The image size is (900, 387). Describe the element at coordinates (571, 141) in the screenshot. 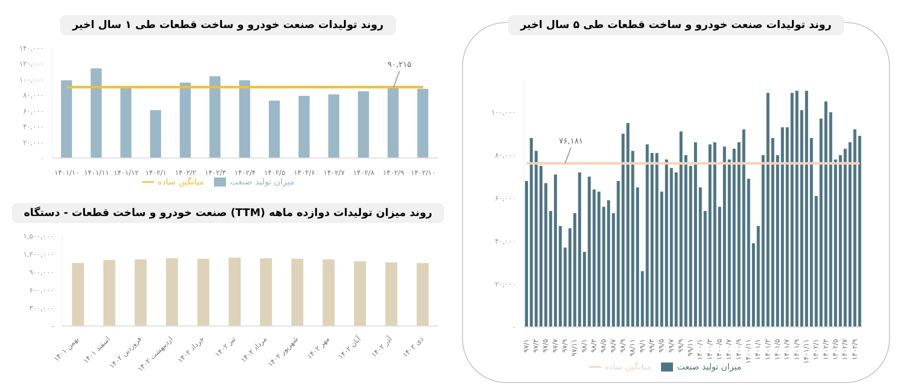

I see `annotation: ۷۶,۱۸۱` at that location.